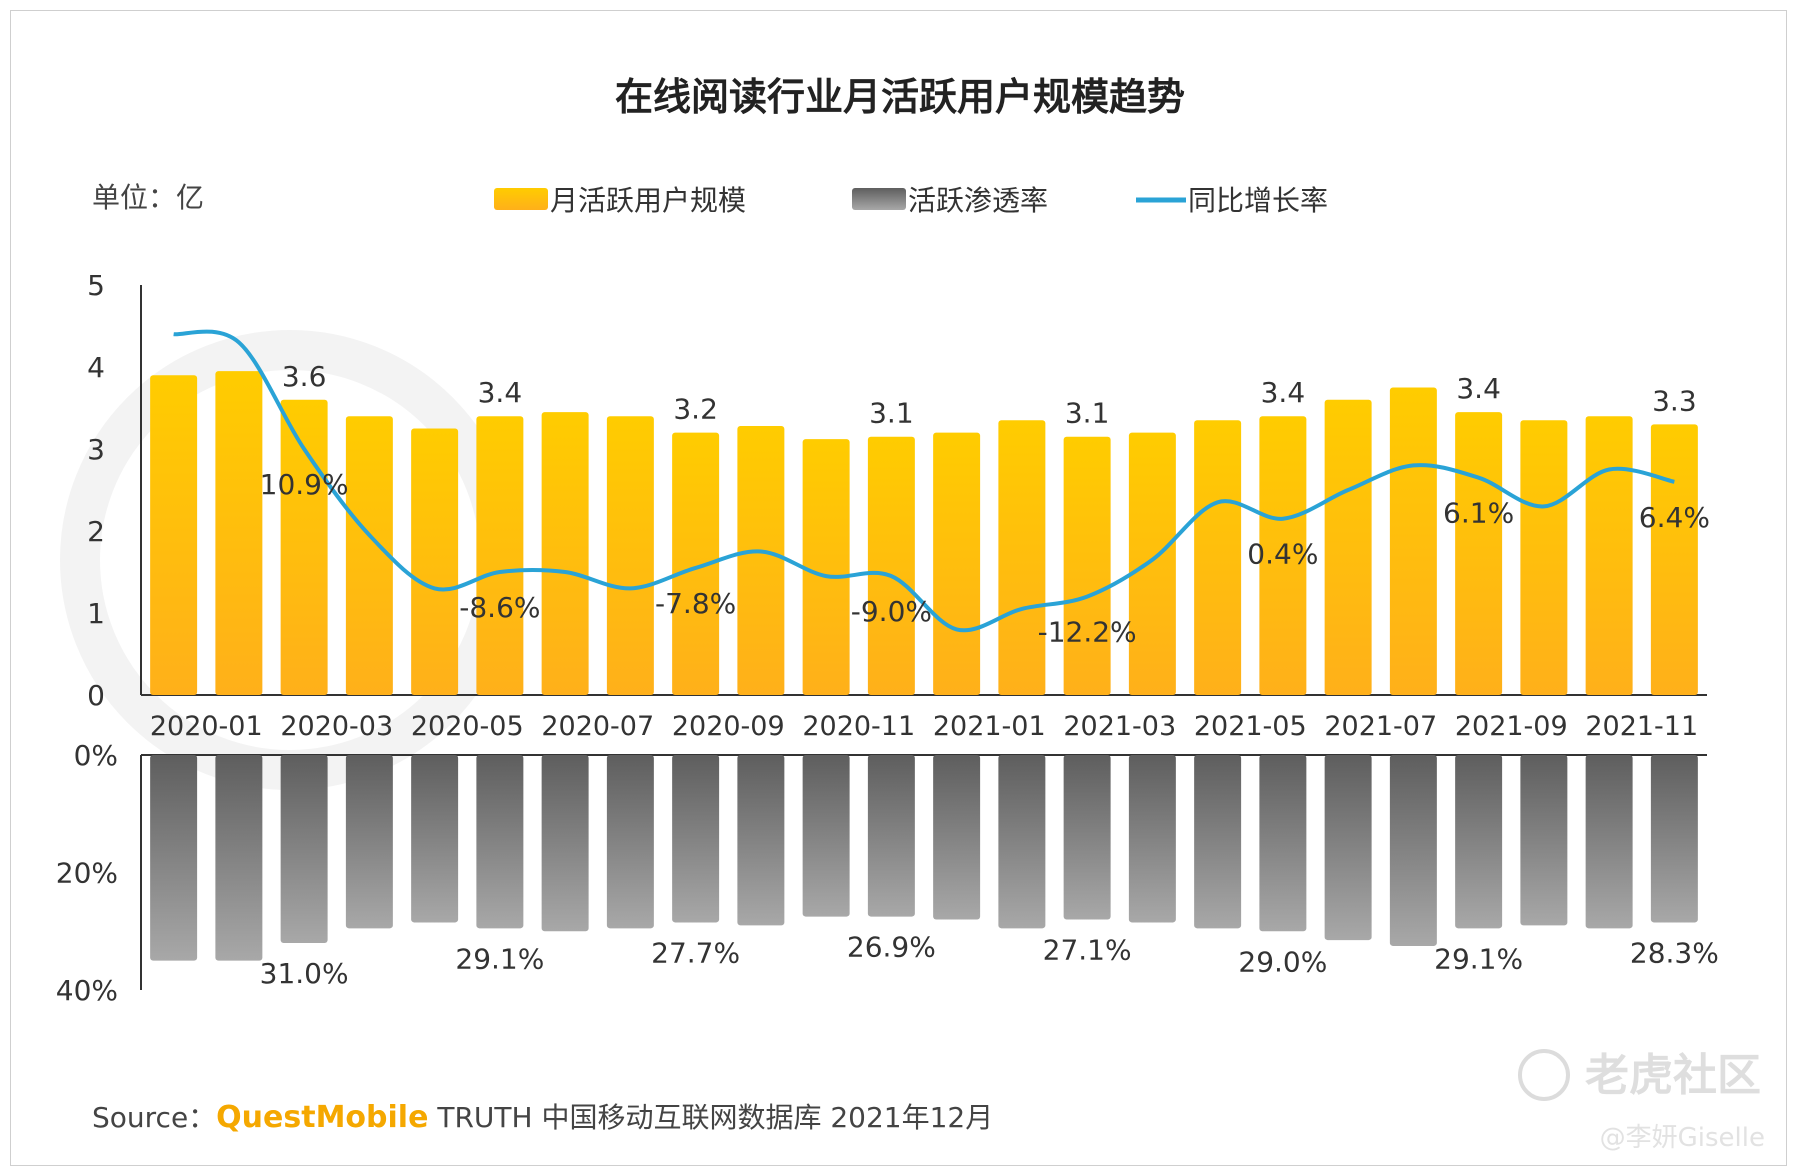 The width and height of the screenshot is (1799, 1176). I want to click on penetration-y-tick: 20%, so click(87, 873).